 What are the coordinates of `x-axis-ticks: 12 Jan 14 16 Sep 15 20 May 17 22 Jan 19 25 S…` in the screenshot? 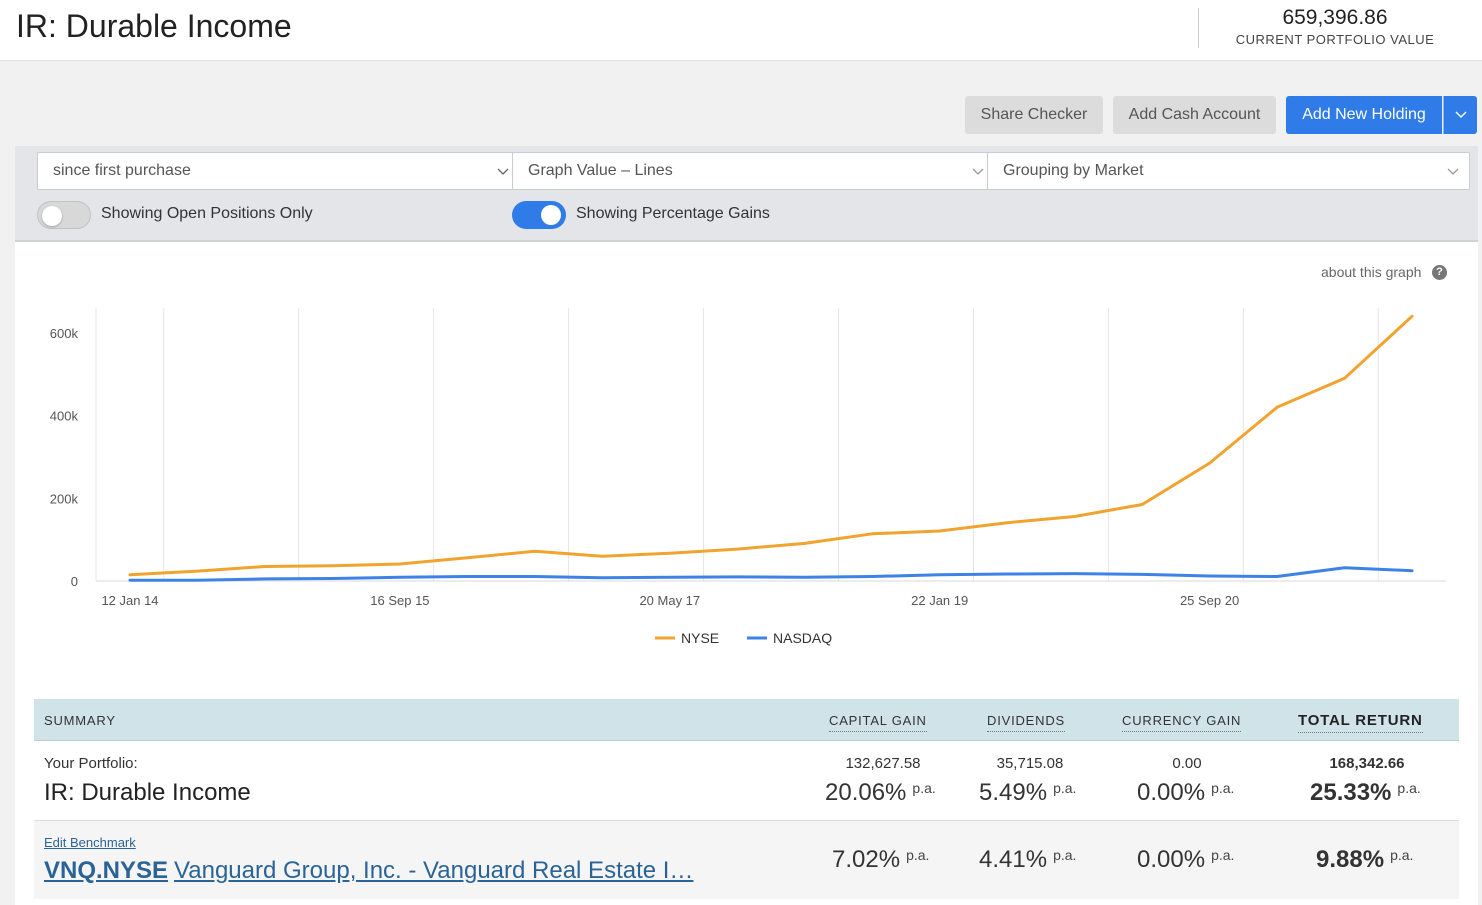 It's located at (670, 600).